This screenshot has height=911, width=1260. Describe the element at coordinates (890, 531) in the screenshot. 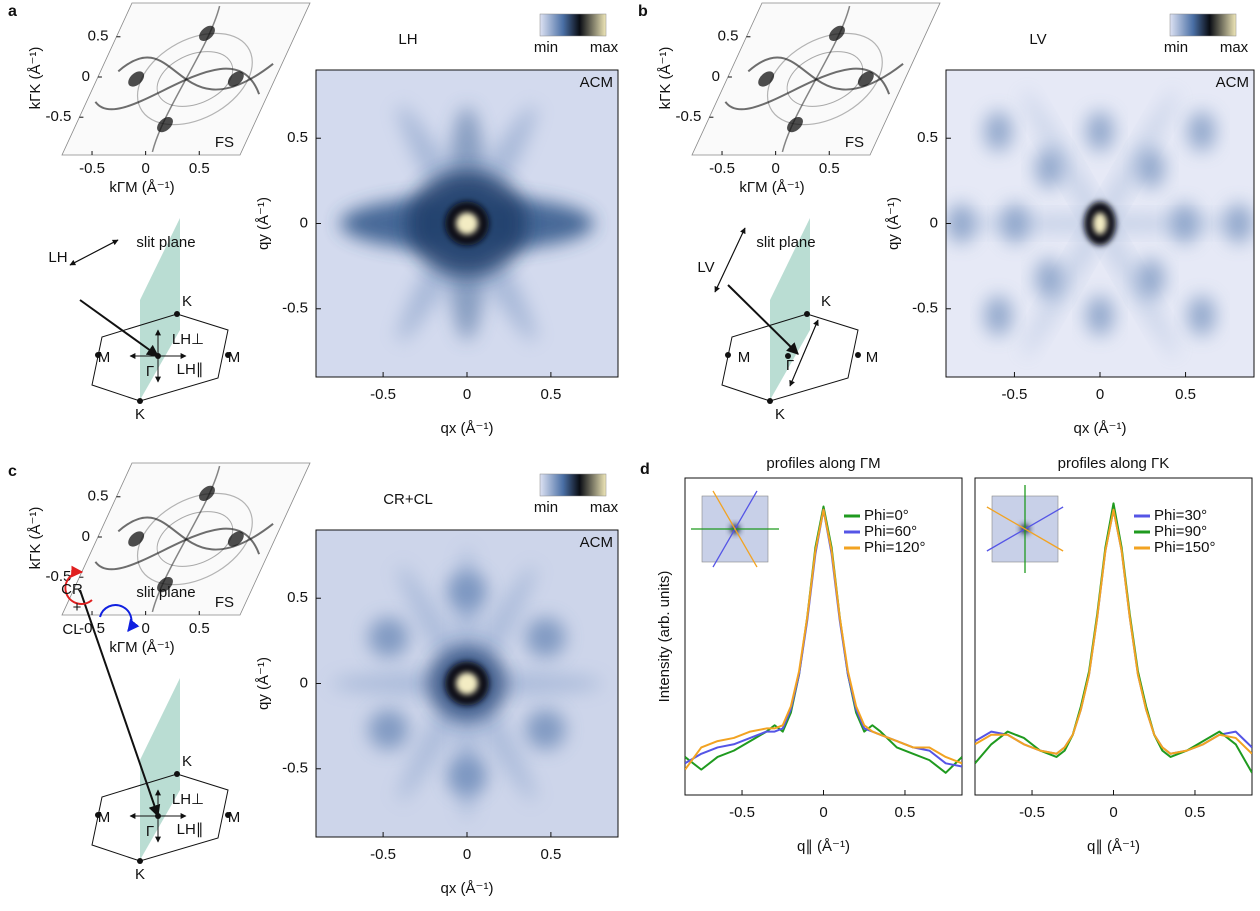

I see `legend-label: Phi=60°` at that location.